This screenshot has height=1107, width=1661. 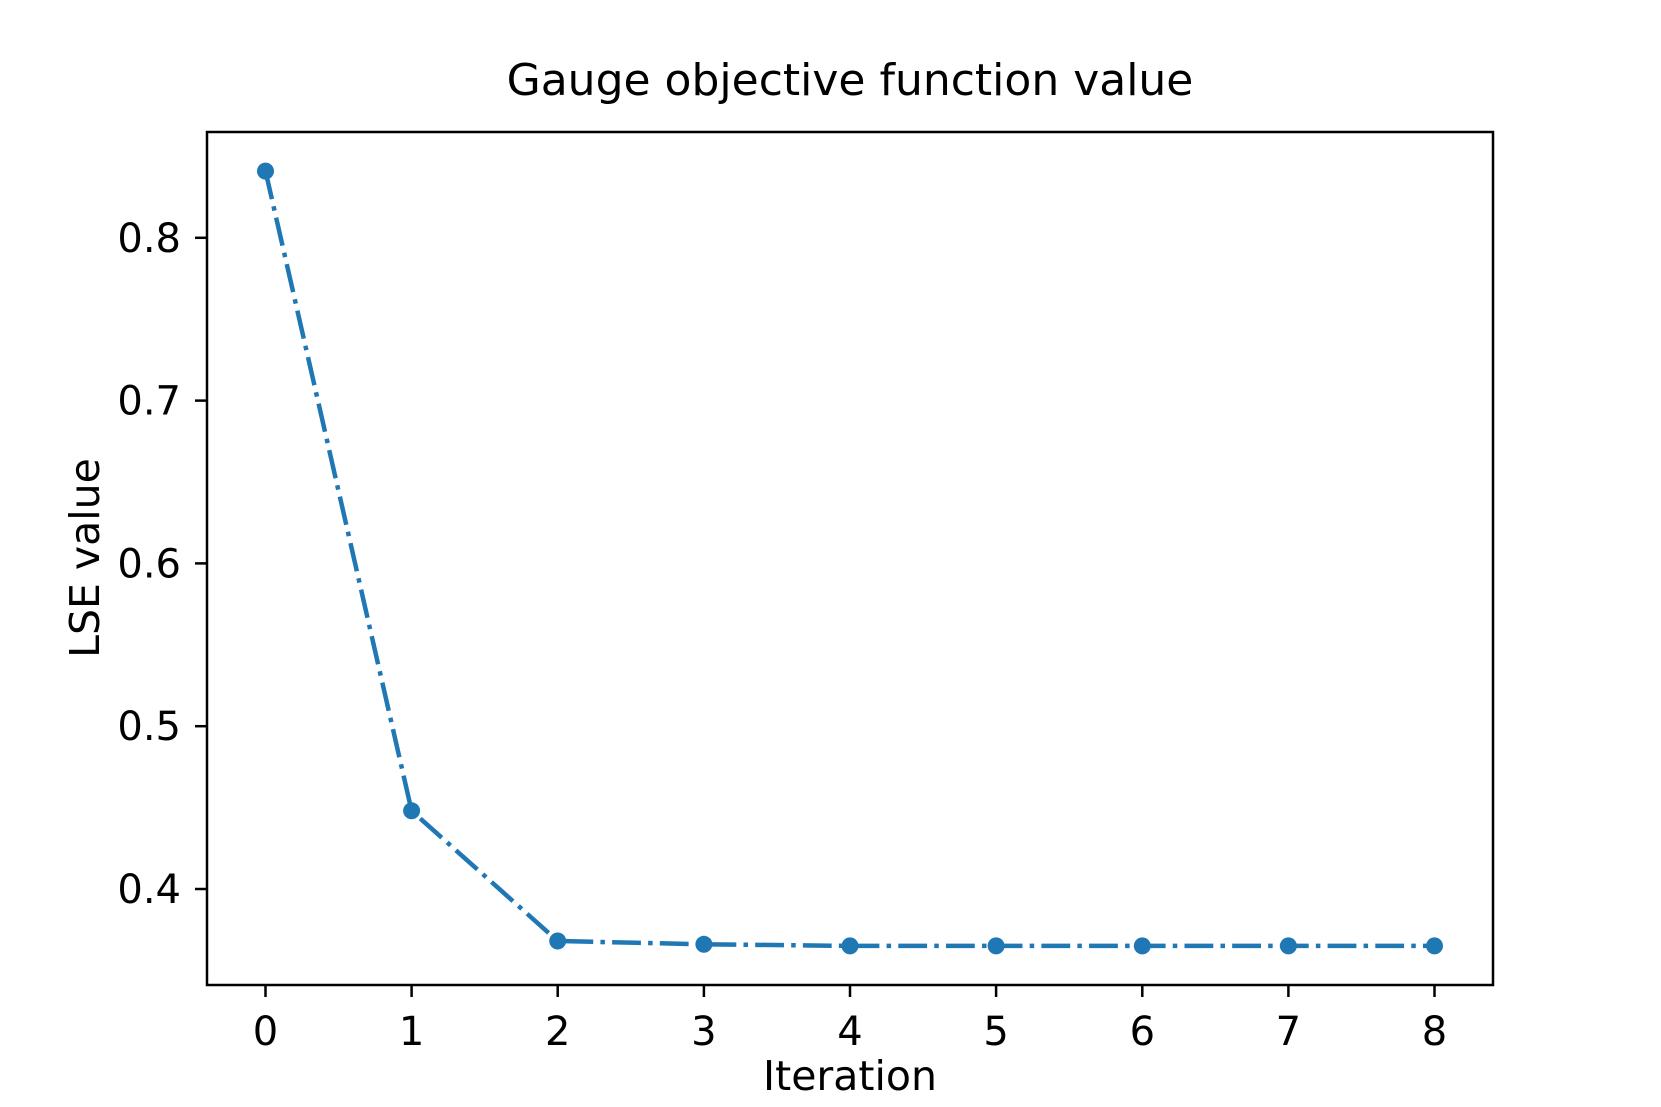 What do you see at coordinates (850, 80) in the screenshot?
I see `chart-title: Gauge objective function value` at bounding box center [850, 80].